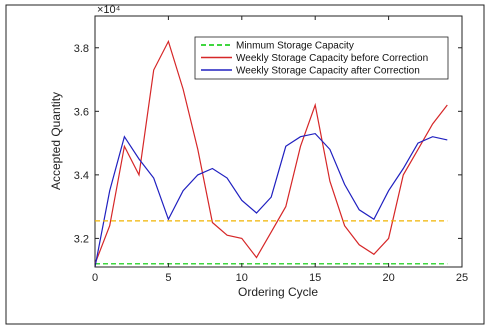 This screenshot has width=490, height=329. What do you see at coordinates (81, 239) in the screenshot?
I see `y-tick-label: 3.2` at bounding box center [81, 239].